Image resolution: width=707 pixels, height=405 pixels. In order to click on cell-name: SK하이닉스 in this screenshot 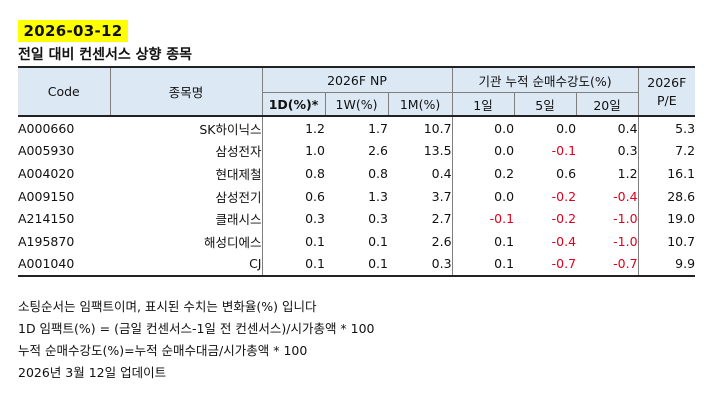, I will do `click(186, 128)`.